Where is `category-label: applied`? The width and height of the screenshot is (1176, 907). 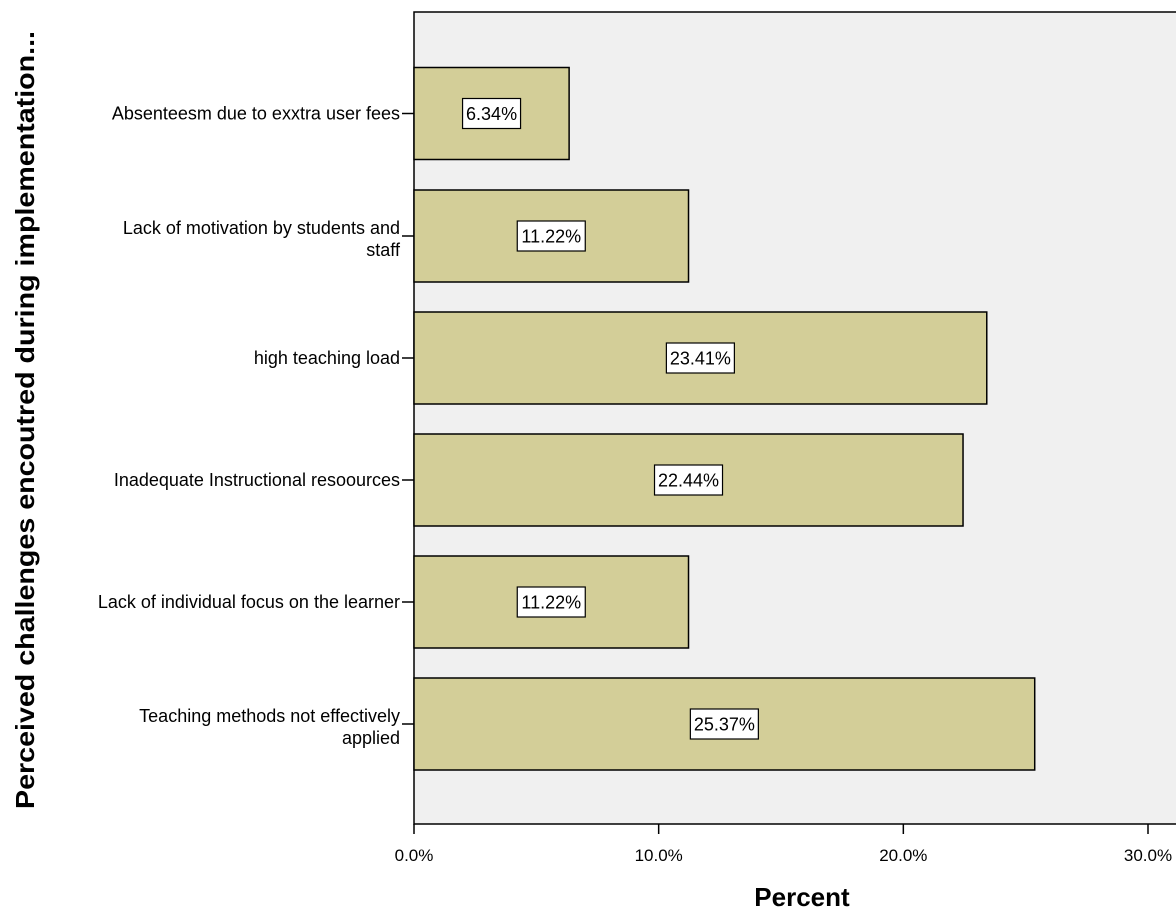 category-label: applied is located at coordinates (371, 738).